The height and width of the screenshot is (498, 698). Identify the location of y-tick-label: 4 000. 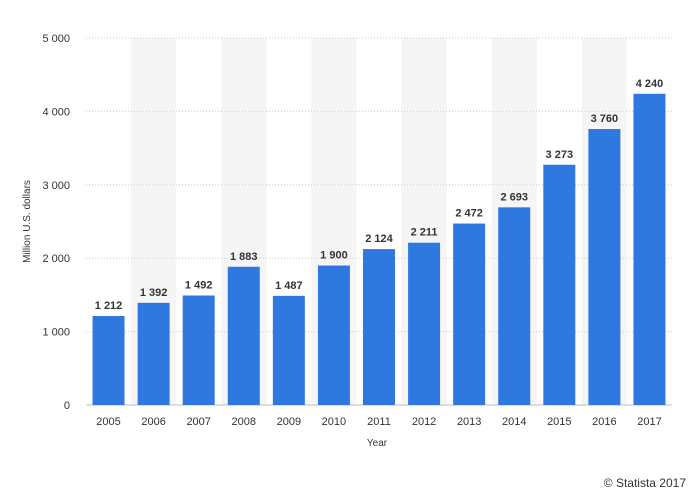
(56, 112).